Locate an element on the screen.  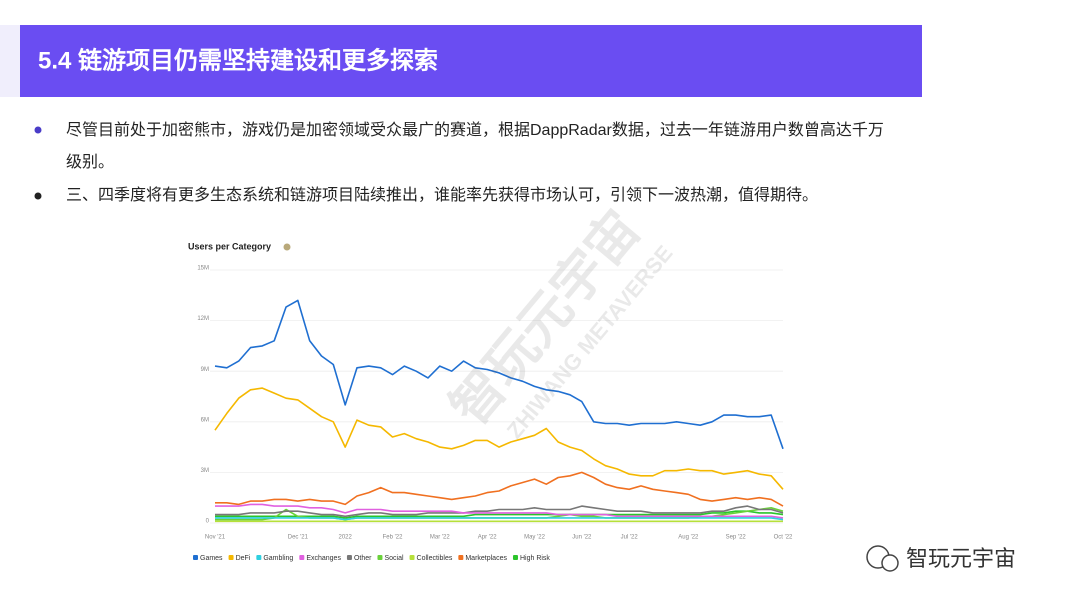
y-tick-label: 9M is located at coordinates (205, 370).